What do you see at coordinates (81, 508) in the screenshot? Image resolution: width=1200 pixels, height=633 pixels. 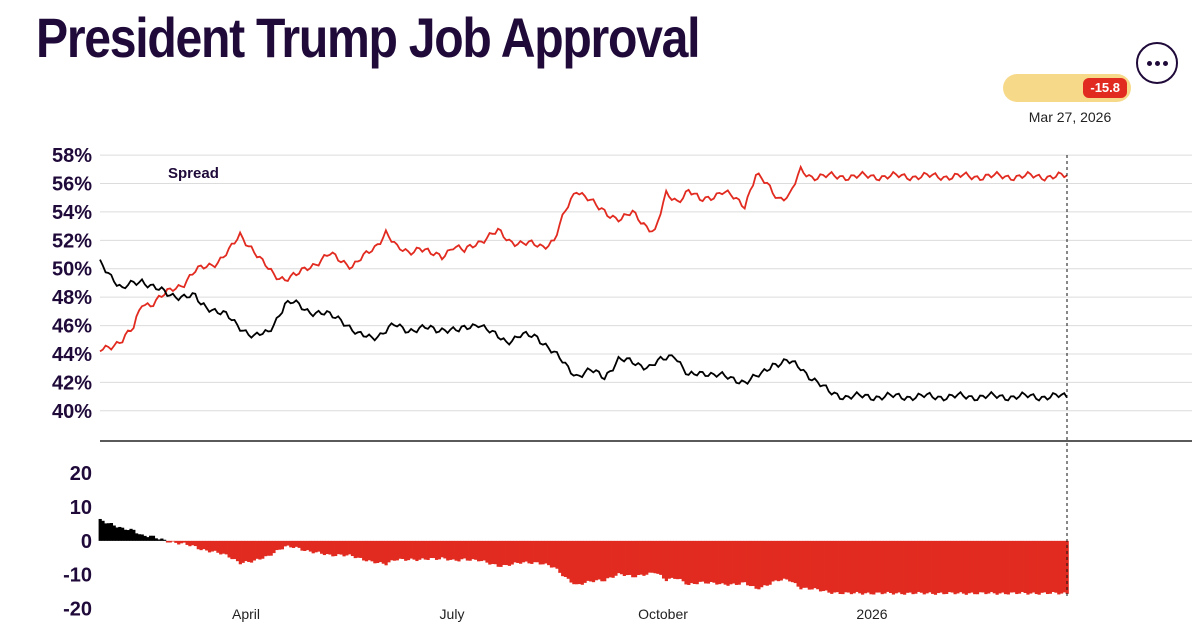 I see `spread-y-tick-label: 10` at bounding box center [81, 508].